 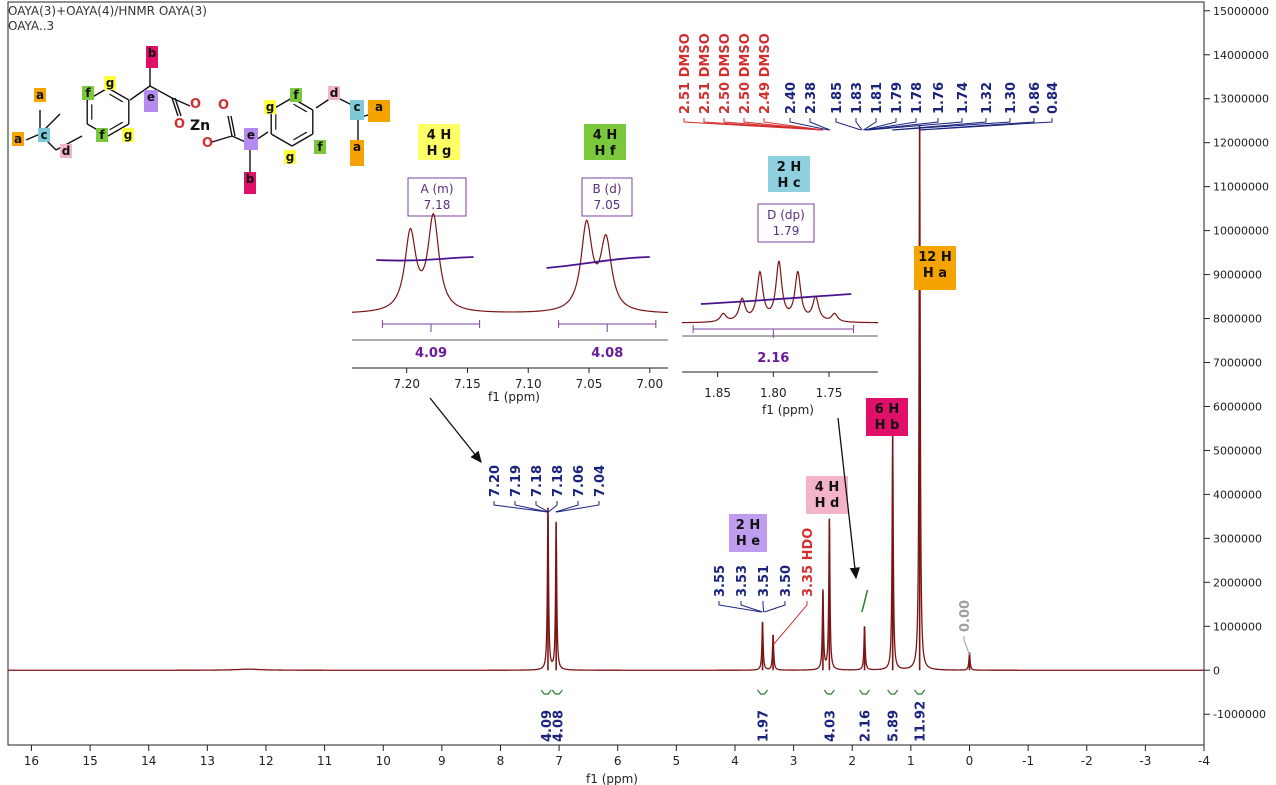 What do you see at coordinates (788, 183) in the screenshot?
I see `proton-label: H c` at bounding box center [788, 183].